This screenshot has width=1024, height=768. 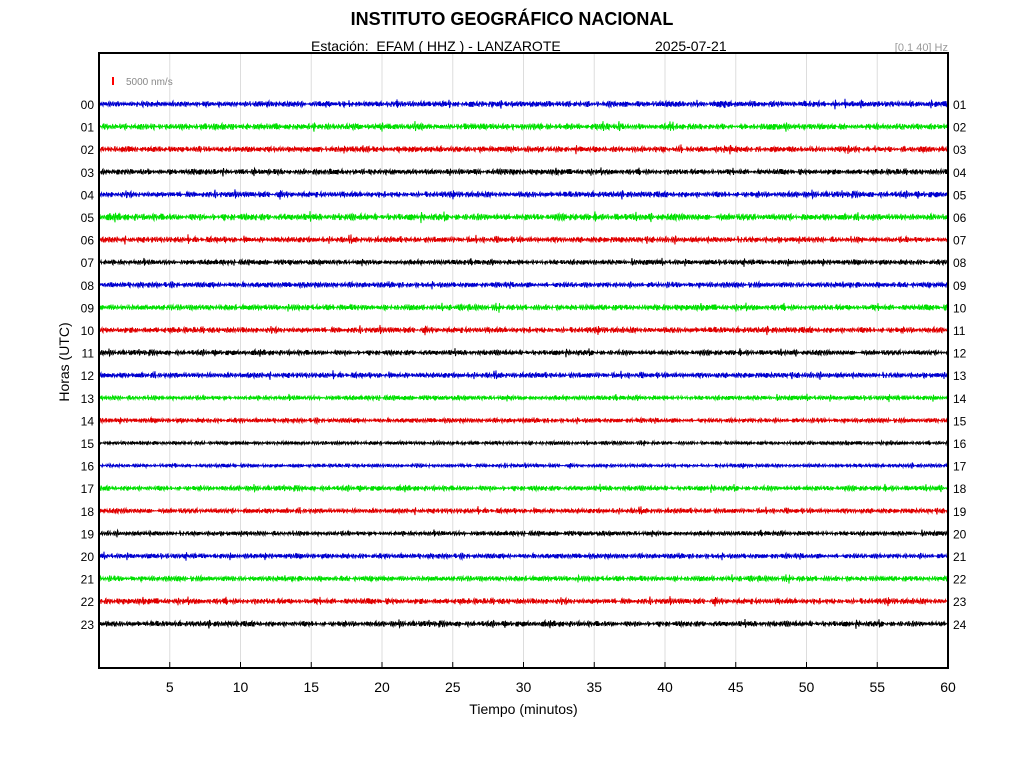 I want to click on hour-label-right: 06, so click(x=960, y=218).